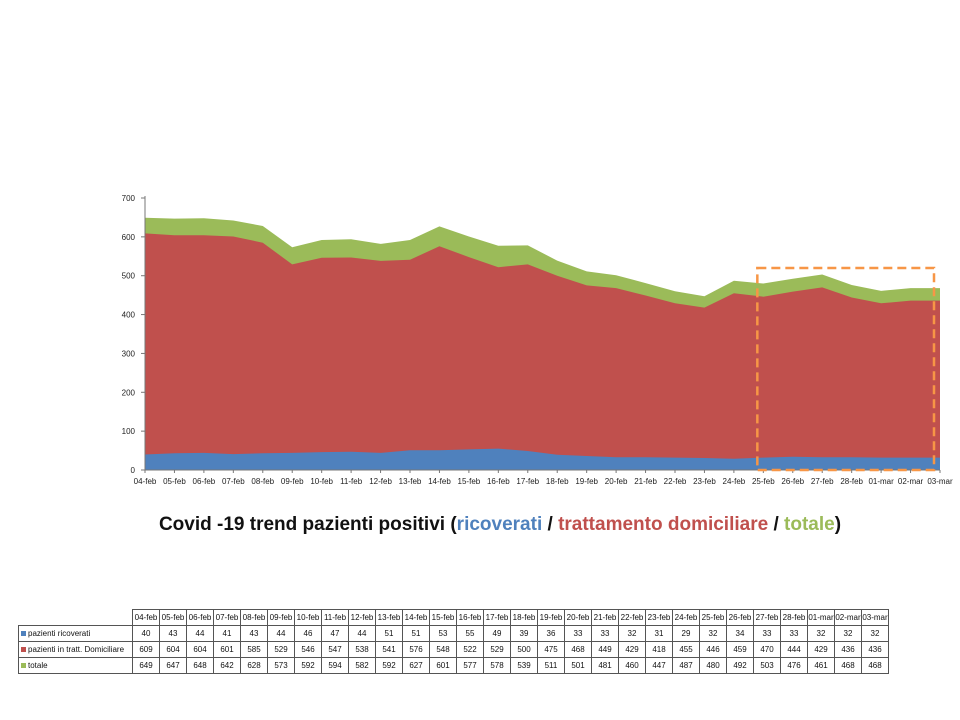 The height and width of the screenshot is (720, 960). I want to click on table-cell: 547, so click(335, 649).